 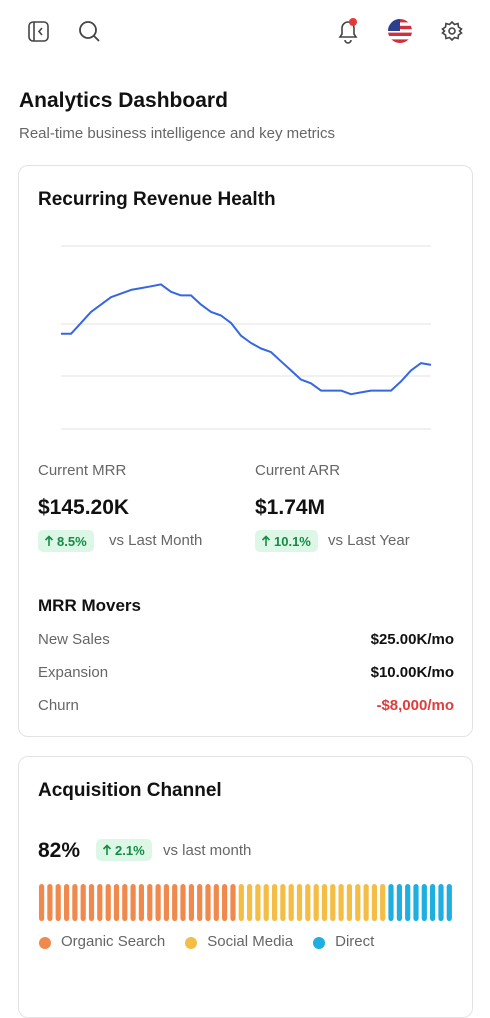 What do you see at coordinates (348, 31) in the screenshot?
I see `notifications-button` at bounding box center [348, 31].